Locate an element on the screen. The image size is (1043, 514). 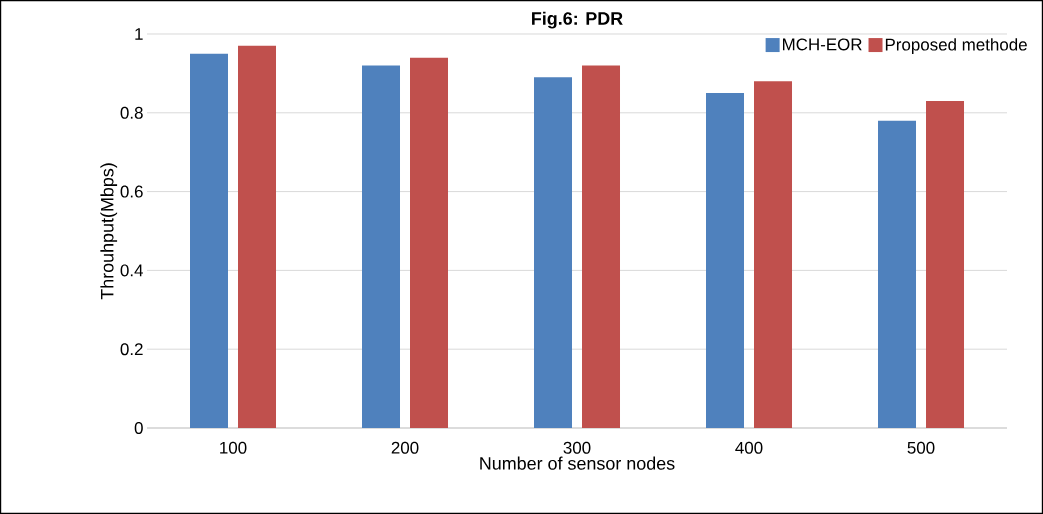
x-tick-label: 100 is located at coordinates (233, 447).